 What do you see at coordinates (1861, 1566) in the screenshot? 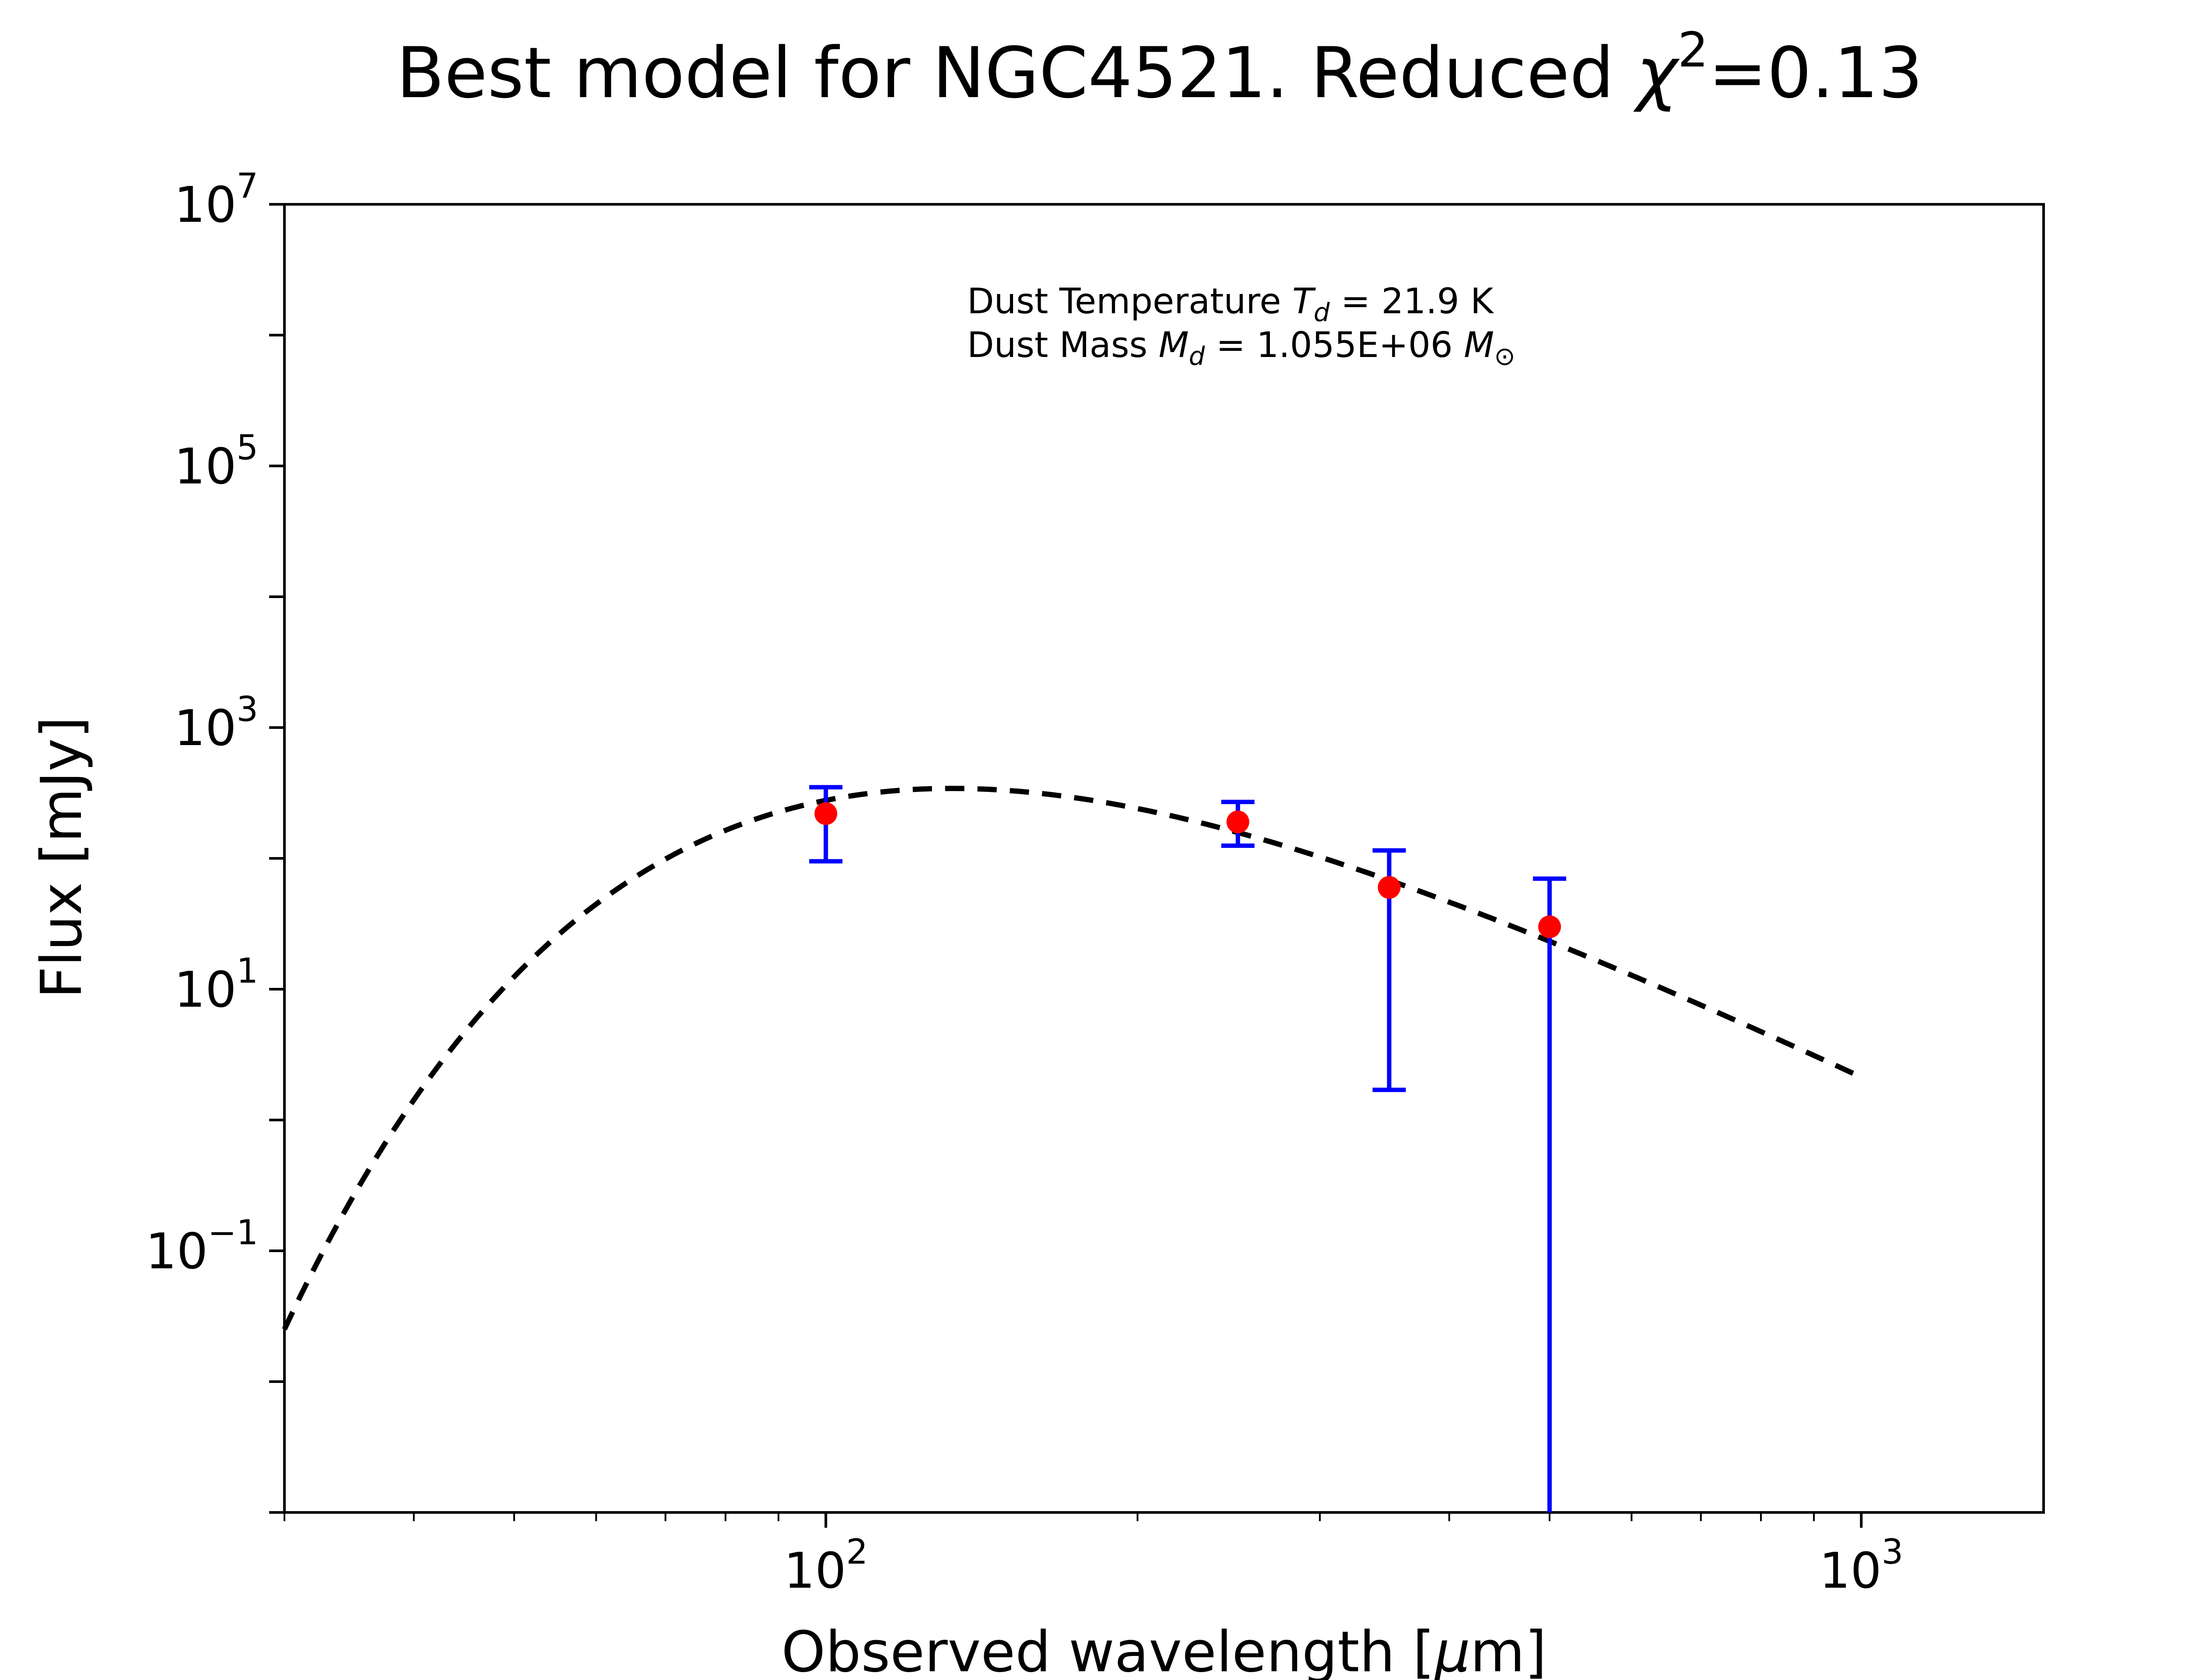
I see `x-tick-label-1: 10³` at bounding box center [1861, 1566].